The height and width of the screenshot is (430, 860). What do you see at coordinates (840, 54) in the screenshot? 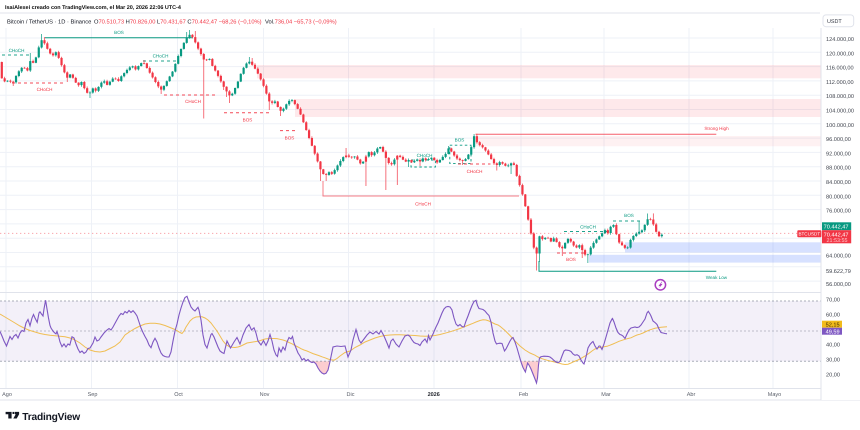
I see `svg-text: 120.000,00` at bounding box center [840, 54].